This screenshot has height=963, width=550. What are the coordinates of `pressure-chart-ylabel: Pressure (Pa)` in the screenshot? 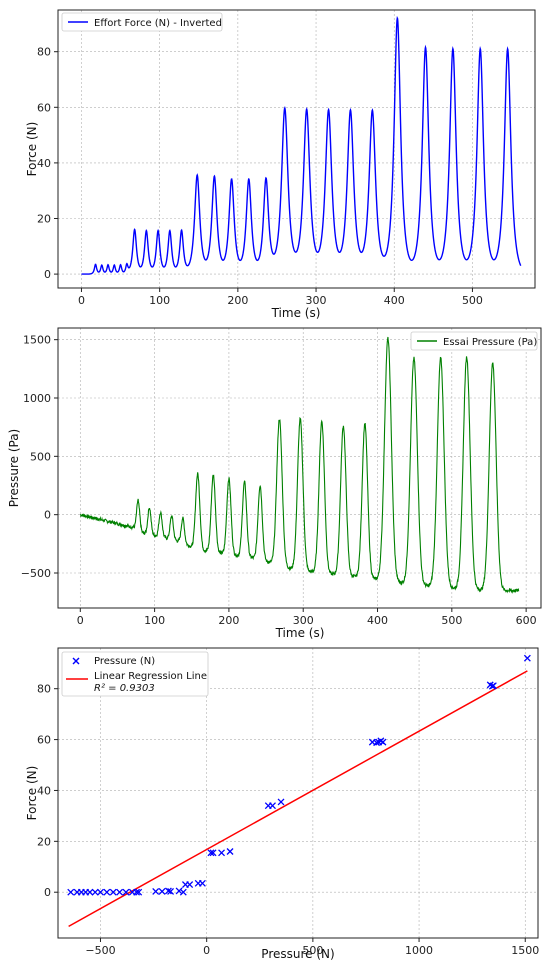 It's located at (14, 468).